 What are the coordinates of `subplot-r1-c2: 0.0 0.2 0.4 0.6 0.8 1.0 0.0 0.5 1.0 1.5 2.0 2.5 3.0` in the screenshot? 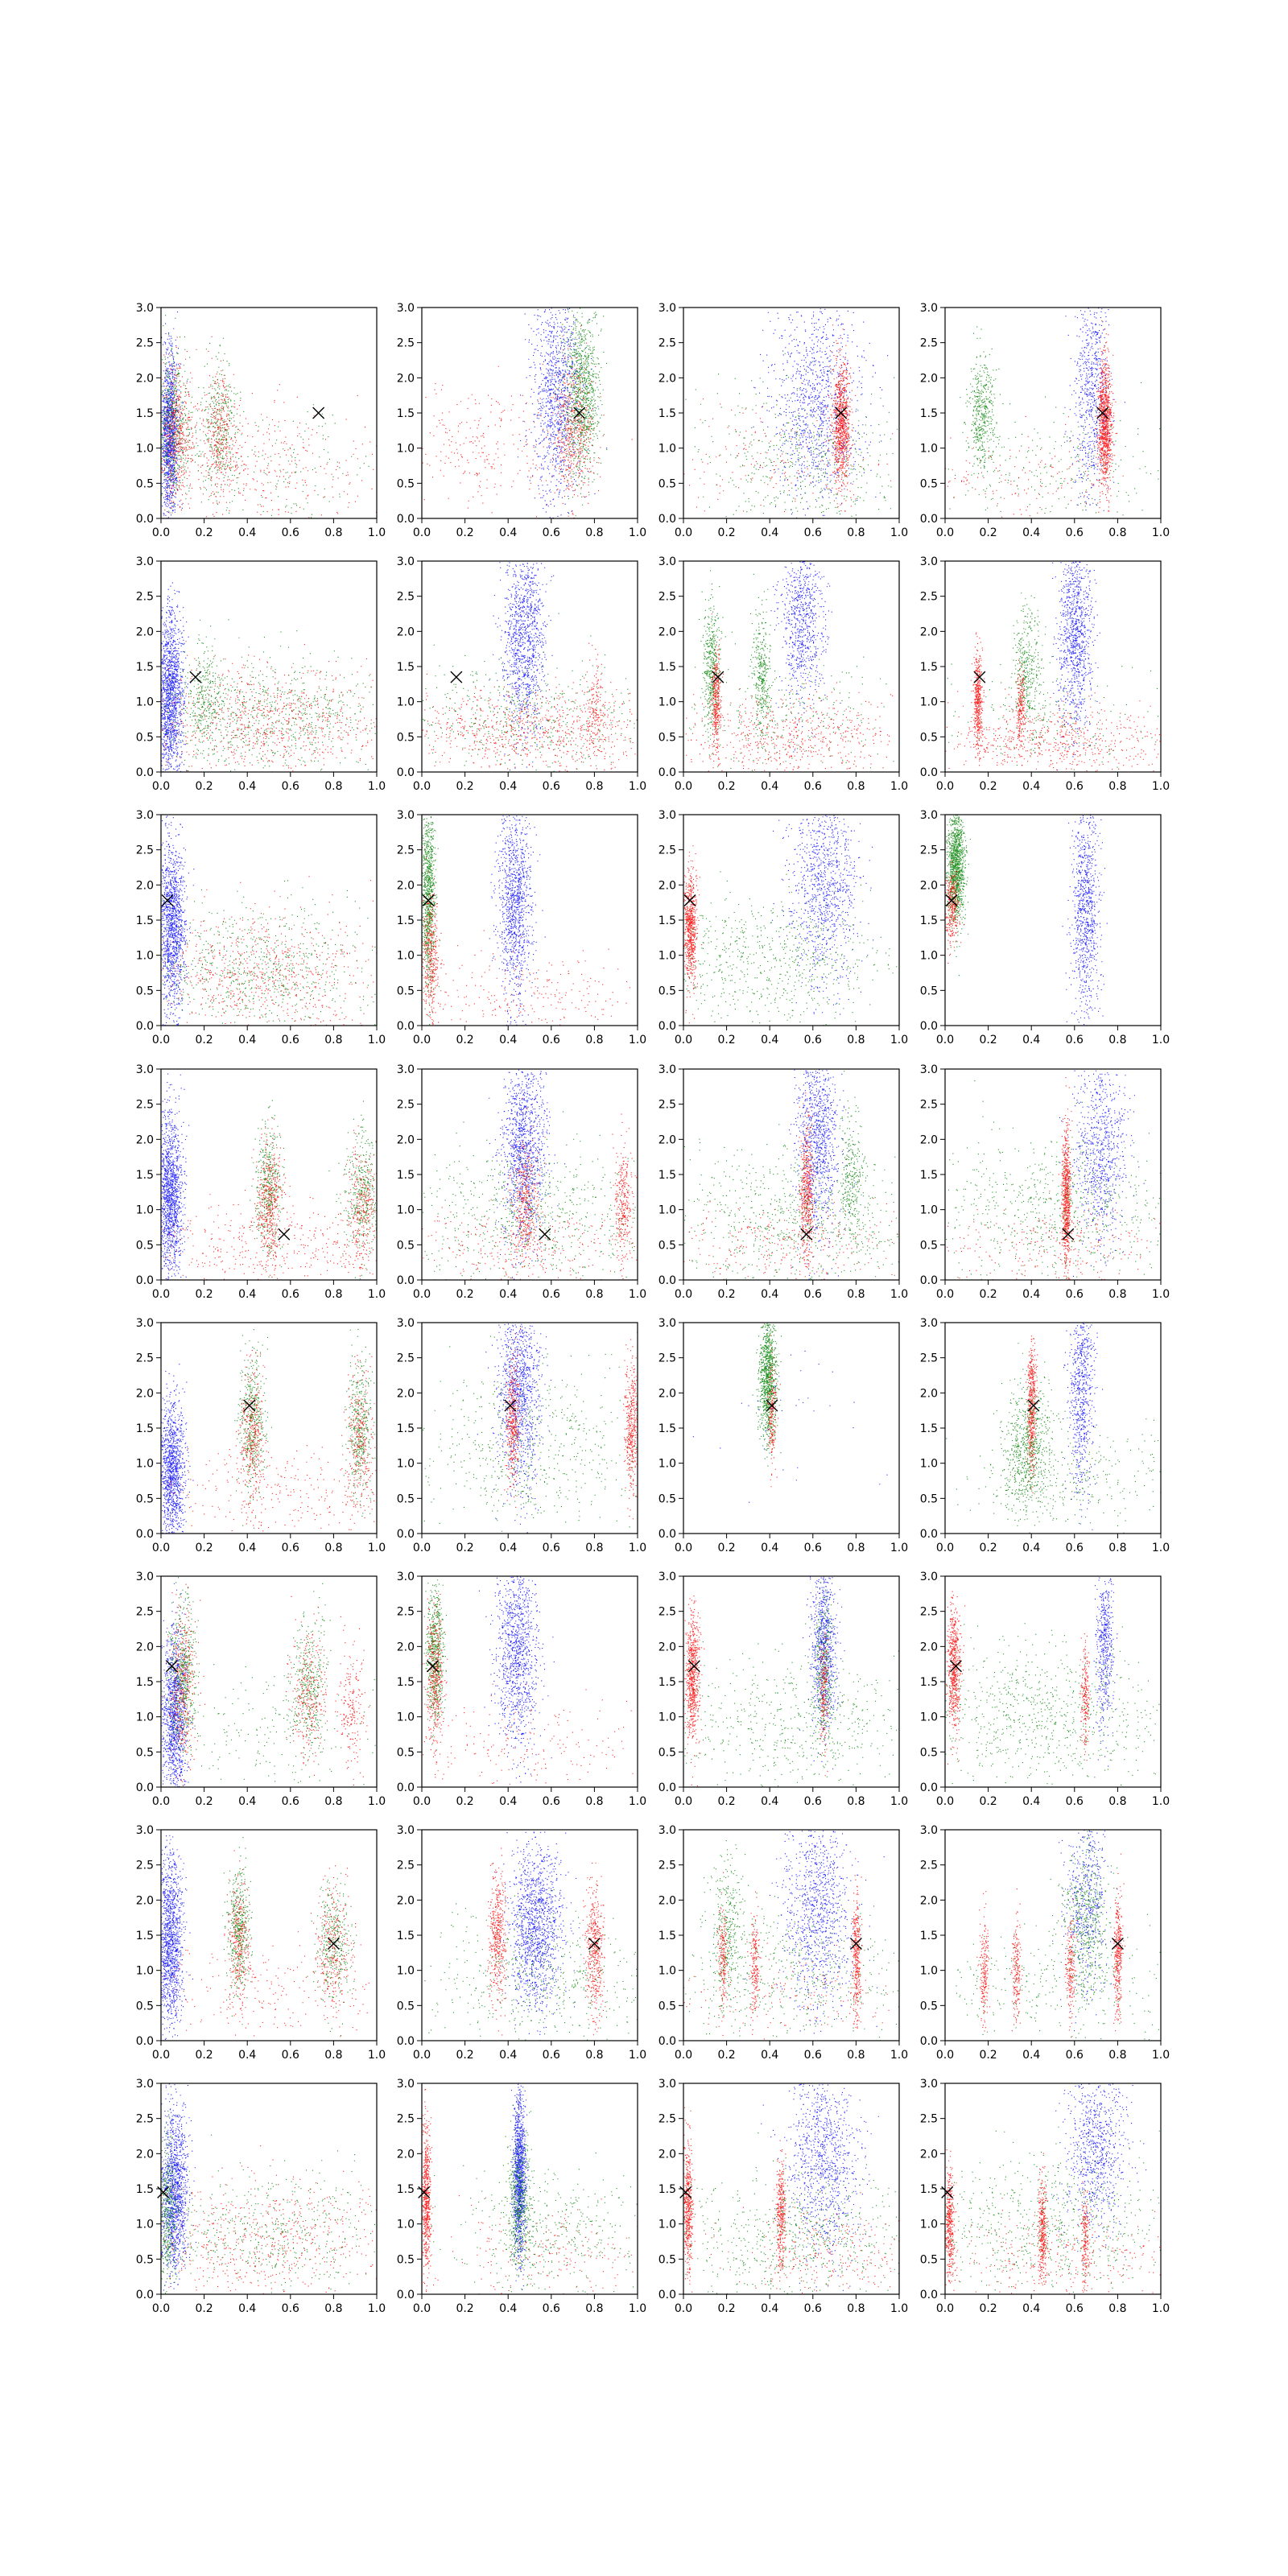 It's located at (783, 674).